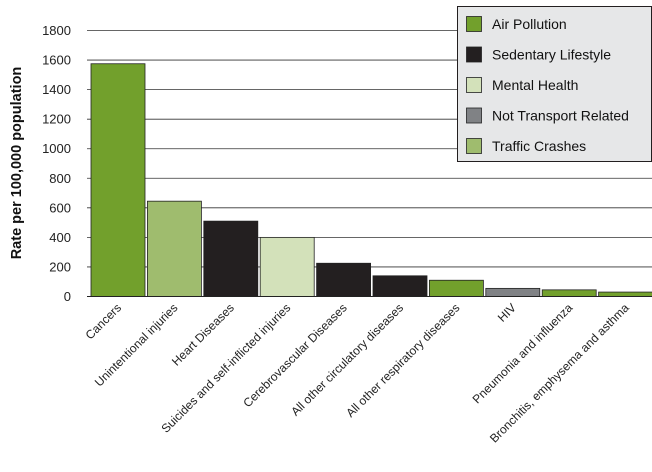 This screenshot has width=652, height=472. Describe the element at coordinates (56, 148) in the screenshot. I see `y-tick-label: 1000` at that location.